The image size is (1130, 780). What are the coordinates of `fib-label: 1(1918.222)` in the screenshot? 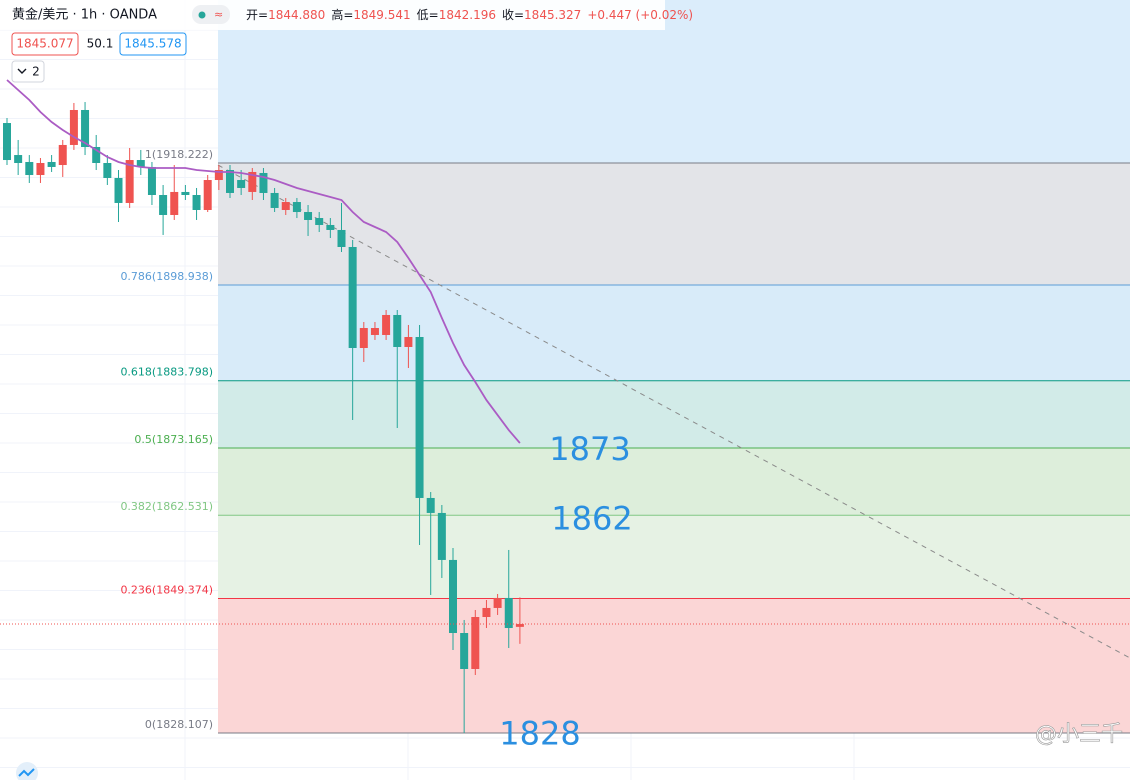 It's located at (179, 154).